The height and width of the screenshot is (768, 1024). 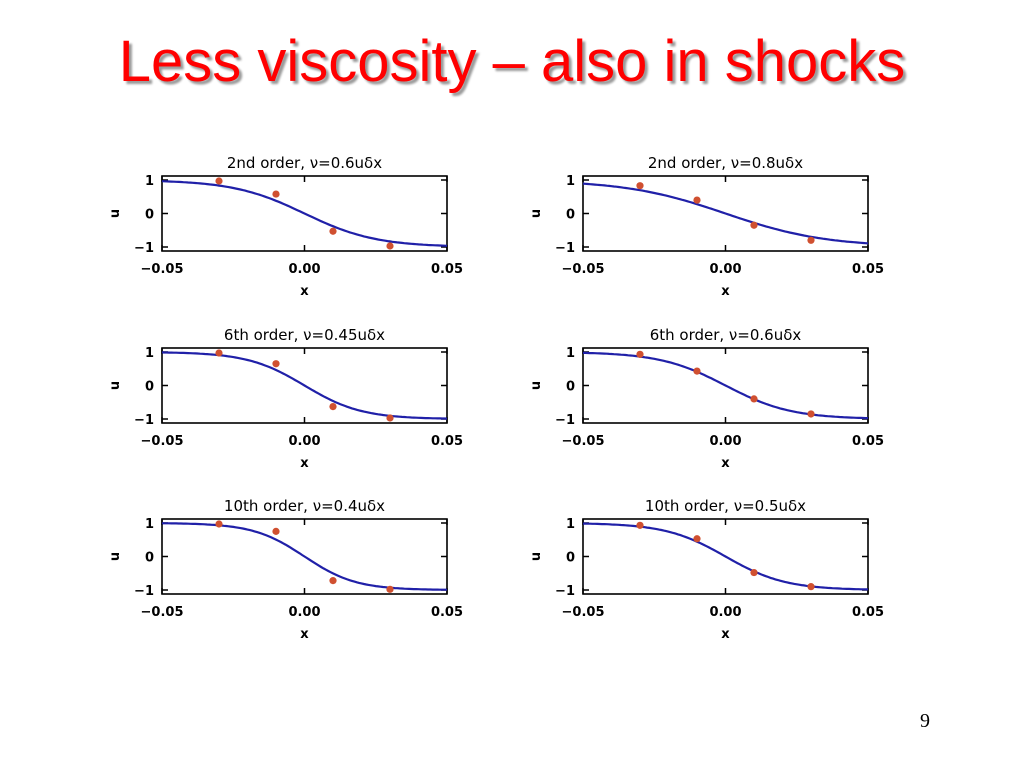 What do you see at coordinates (725, 506) in the screenshot?
I see `panel-title: 10th order, ν=0.5uδx` at bounding box center [725, 506].